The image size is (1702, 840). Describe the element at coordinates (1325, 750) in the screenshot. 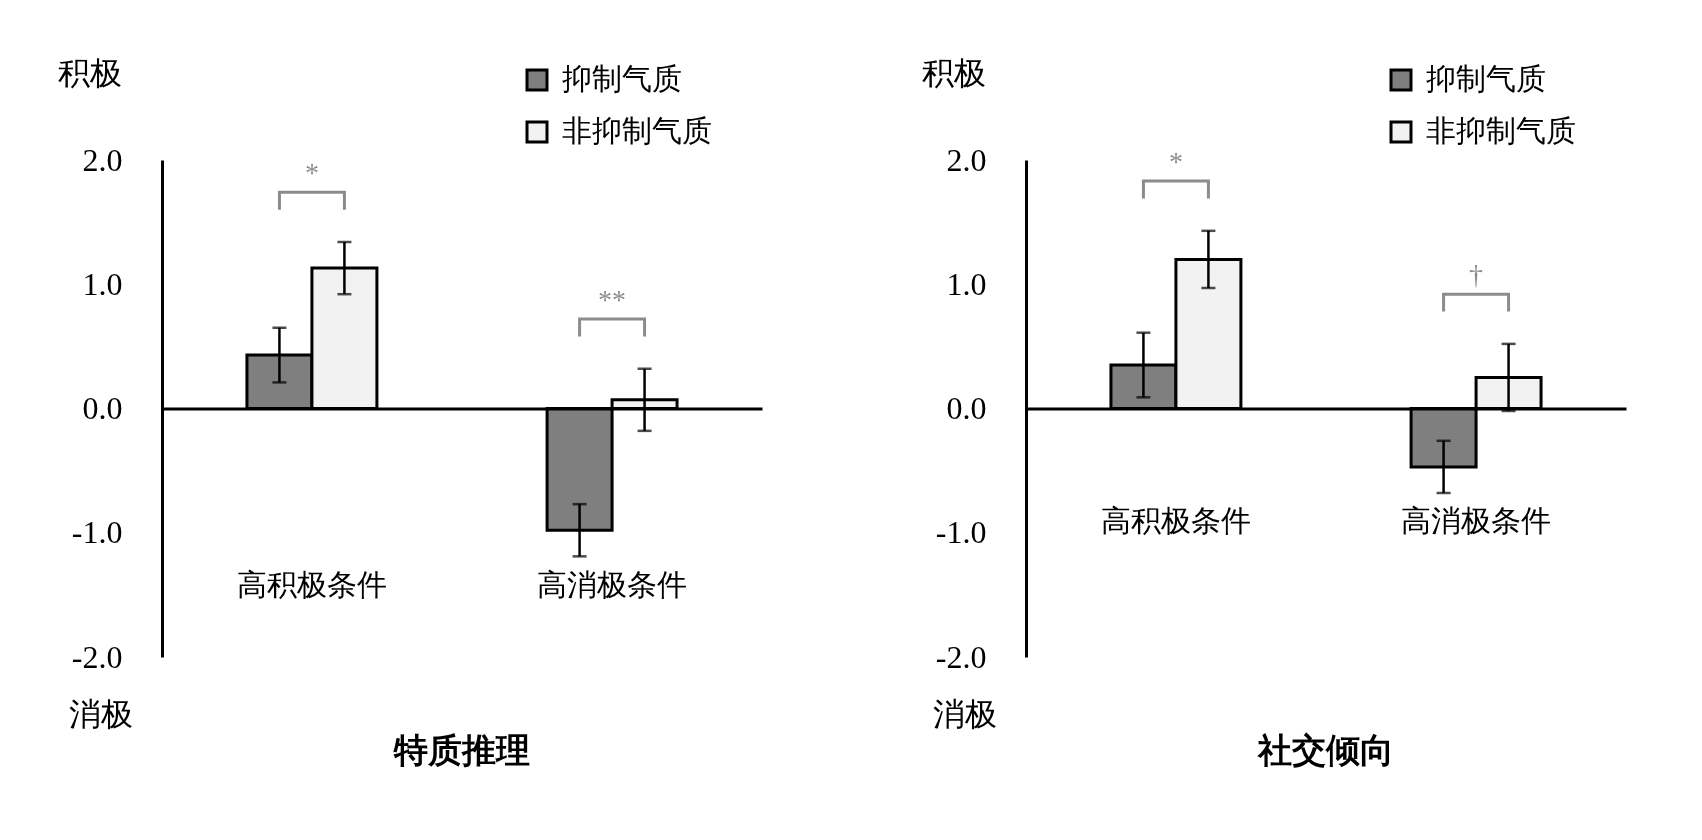

I see `text: 社交倾向` at that location.